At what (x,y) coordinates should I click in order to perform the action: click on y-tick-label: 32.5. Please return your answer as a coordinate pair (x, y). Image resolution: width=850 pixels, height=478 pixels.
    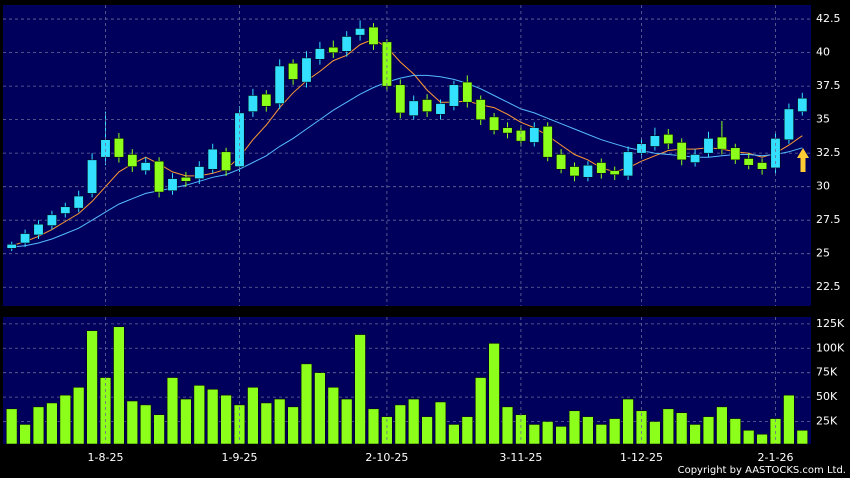
    Looking at the image, I should click on (828, 152).